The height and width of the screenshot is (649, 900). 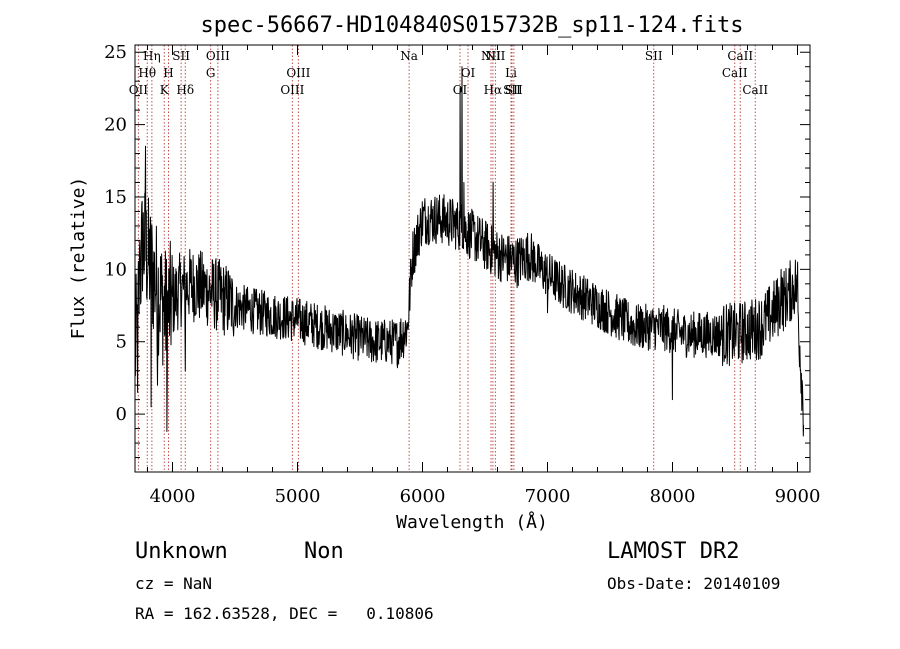 I want to click on survey-label: LAMOST DR2, so click(x=673, y=551).